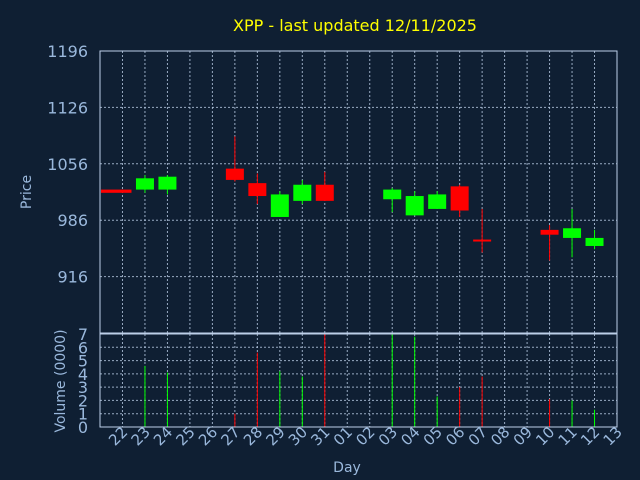 The height and width of the screenshot is (480, 640). I want to click on price-axis-label: Price, so click(27, 192).